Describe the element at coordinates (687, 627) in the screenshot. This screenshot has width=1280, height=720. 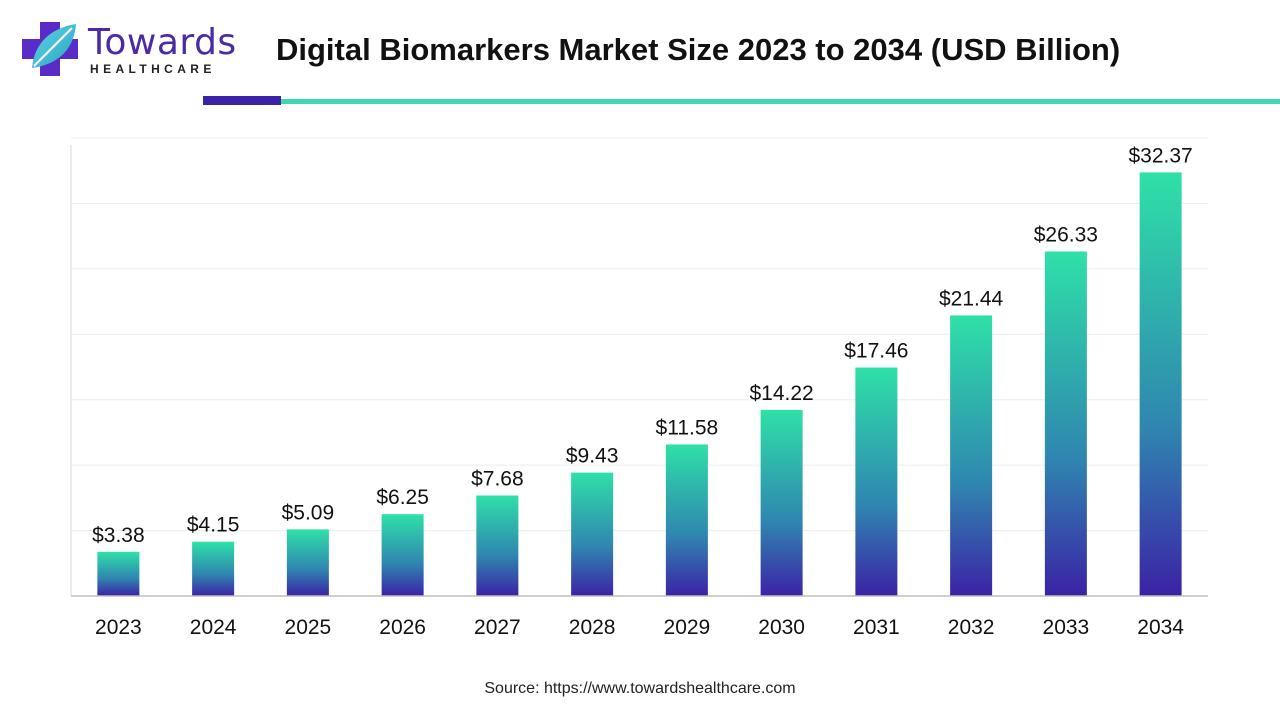
I see `x-tick-label-2029: 2029` at that location.